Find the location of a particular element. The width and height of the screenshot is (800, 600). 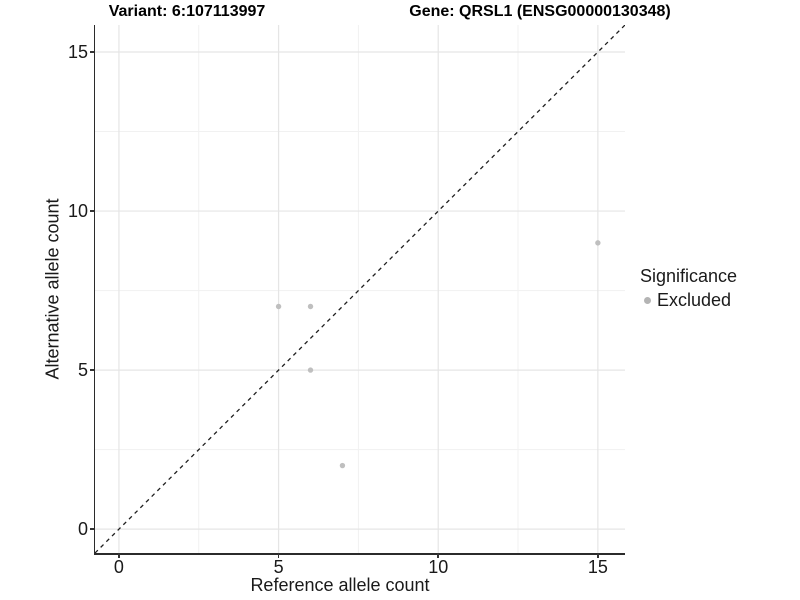

legend-entry-excluded: Excluded is located at coordinates (687, 300).